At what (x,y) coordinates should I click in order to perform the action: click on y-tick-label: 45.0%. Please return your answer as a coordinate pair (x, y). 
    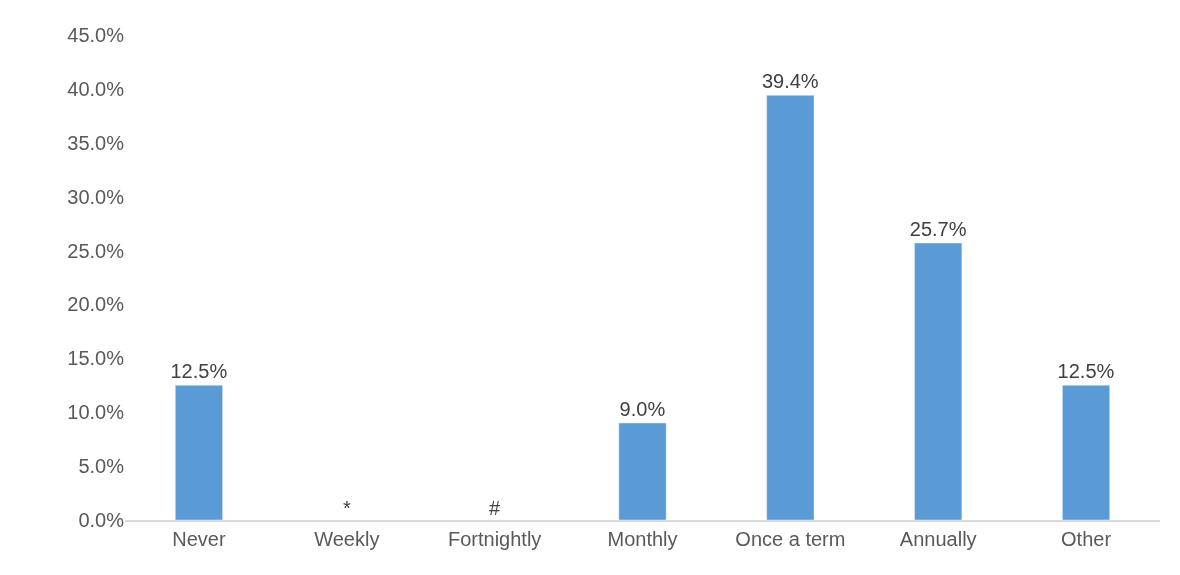
    Looking at the image, I should click on (96, 35).